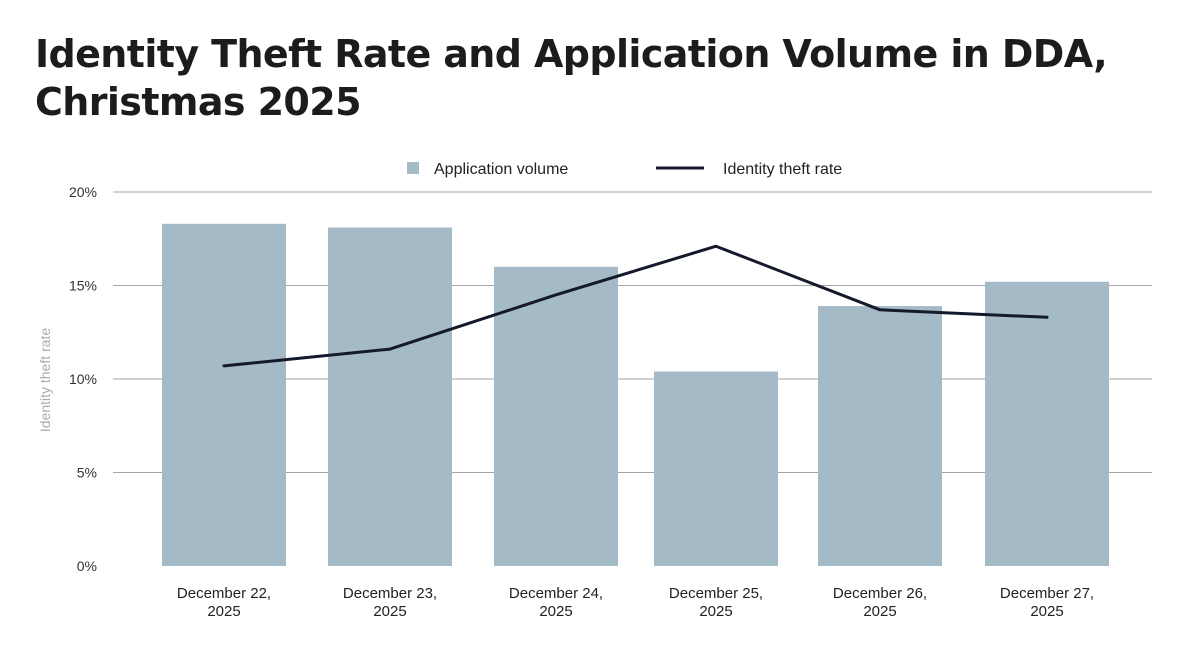 The image size is (1200, 660). I want to click on legend-swatch-application-volume, so click(413, 168).